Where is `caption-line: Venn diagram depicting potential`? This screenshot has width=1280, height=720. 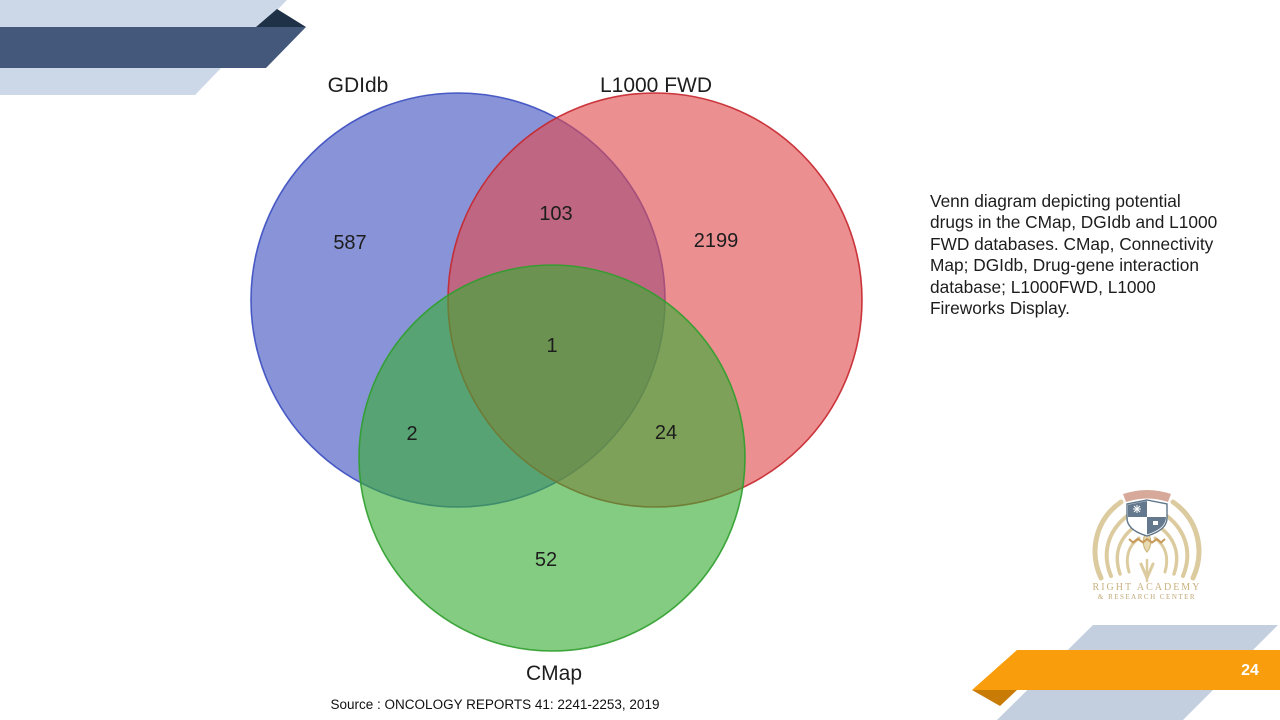 caption-line: Venn diagram depicting potential is located at coordinates (1055, 201).